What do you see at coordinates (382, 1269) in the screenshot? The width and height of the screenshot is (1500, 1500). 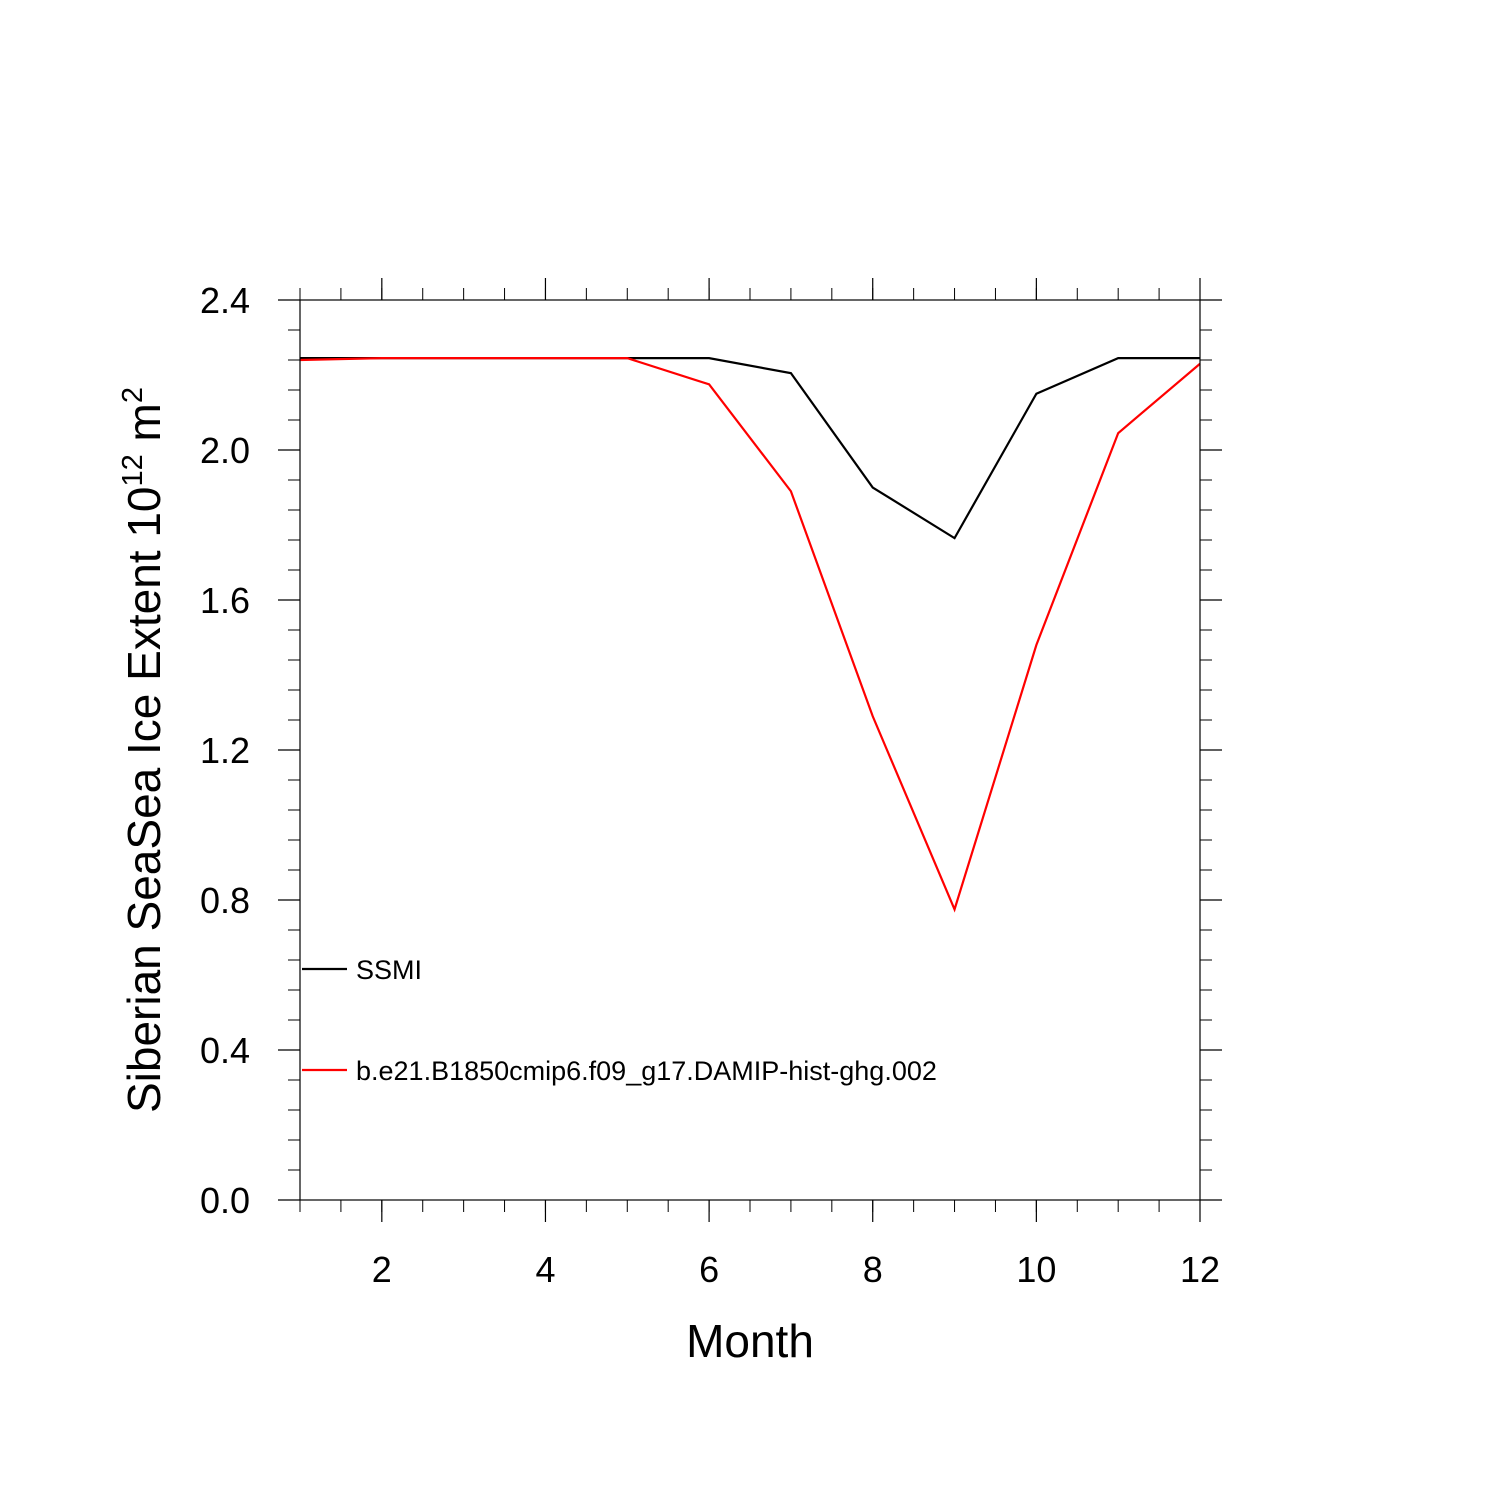 I see `x-tick-label: 2` at bounding box center [382, 1269].